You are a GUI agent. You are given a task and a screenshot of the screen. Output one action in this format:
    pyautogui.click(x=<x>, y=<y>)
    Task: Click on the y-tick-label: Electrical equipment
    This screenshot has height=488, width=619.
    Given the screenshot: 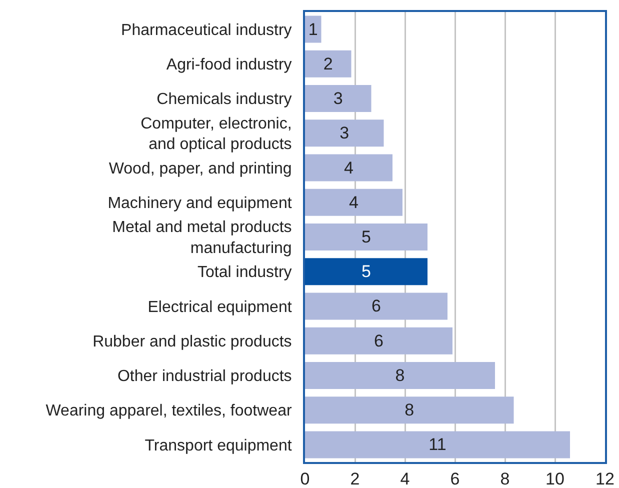 What is the action you would take?
    pyautogui.click(x=220, y=307)
    